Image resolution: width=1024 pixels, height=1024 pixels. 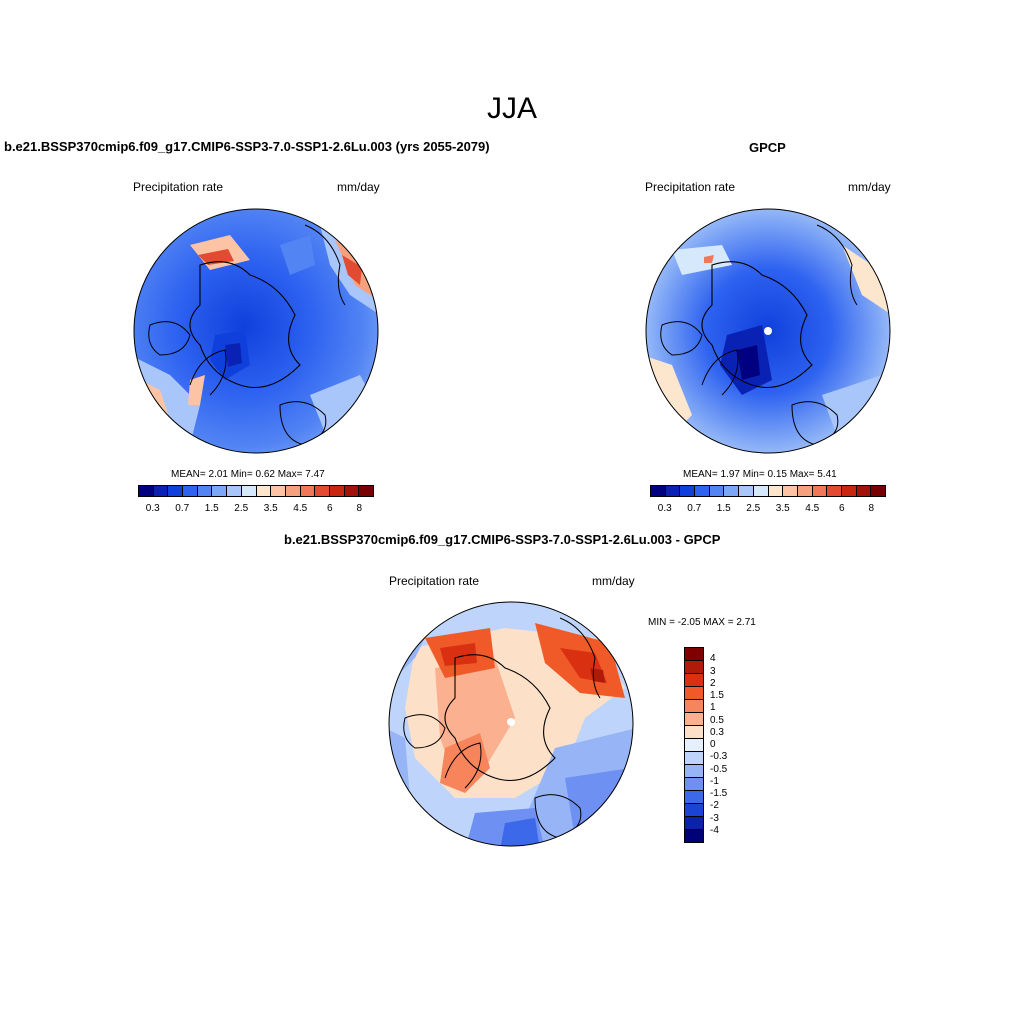 What do you see at coordinates (714, 781) in the screenshot?
I see `colorbar-tick-label: -1` at bounding box center [714, 781].